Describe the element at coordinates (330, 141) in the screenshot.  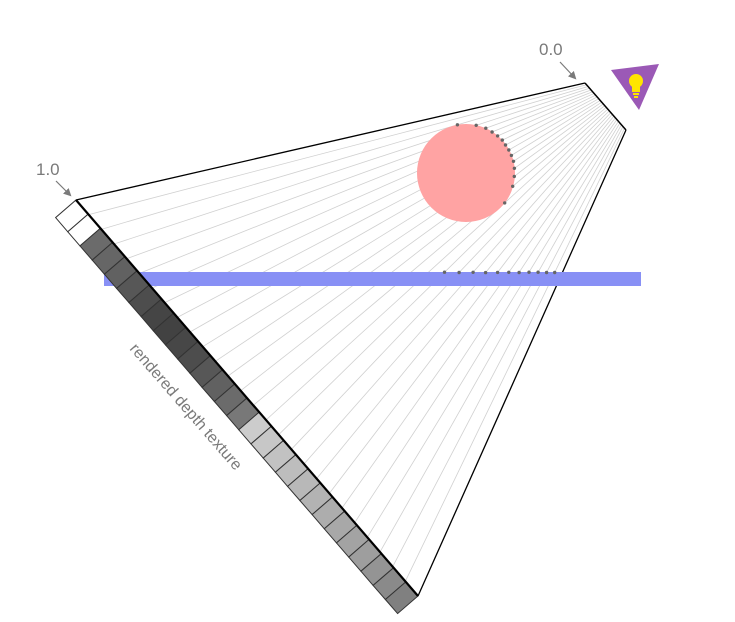
I see `frustum-top-edge` at that location.